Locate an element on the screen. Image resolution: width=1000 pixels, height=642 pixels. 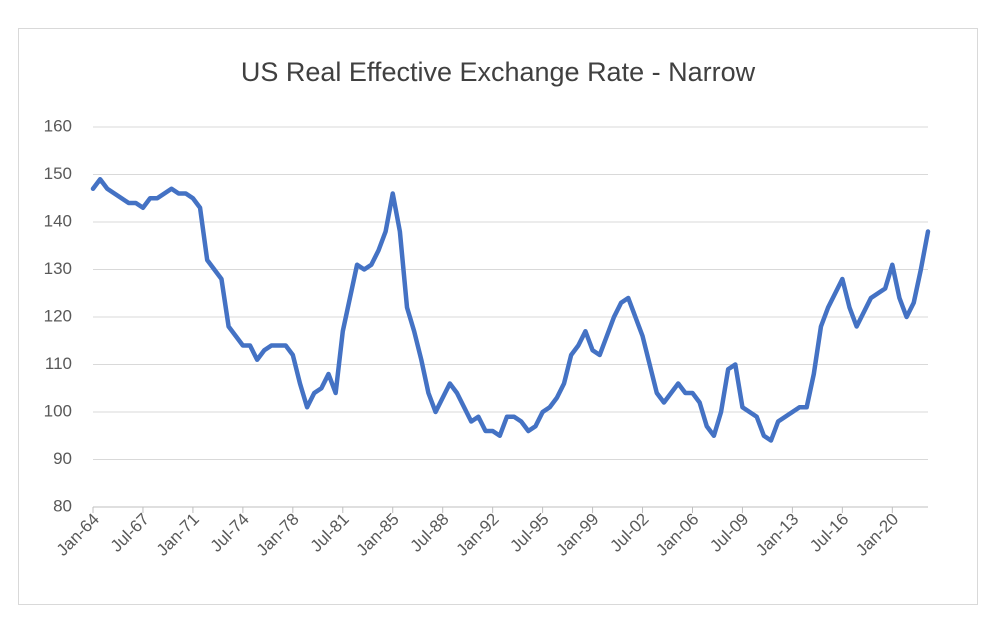
y-tick-label: 160 is located at coordinates (58, 125).